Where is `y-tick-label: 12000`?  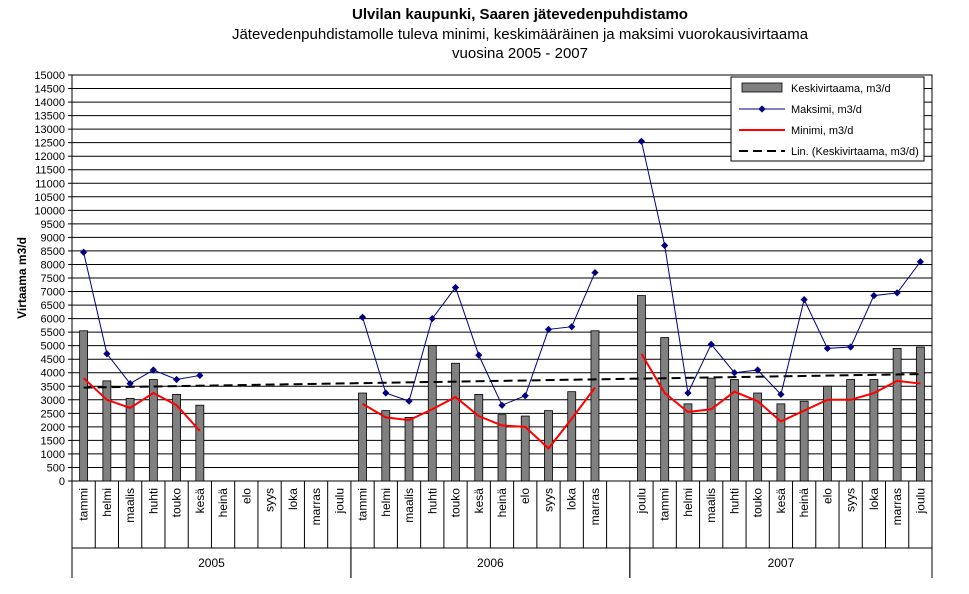
y-tick-label: 12000 is located at coordinates (49, 157).